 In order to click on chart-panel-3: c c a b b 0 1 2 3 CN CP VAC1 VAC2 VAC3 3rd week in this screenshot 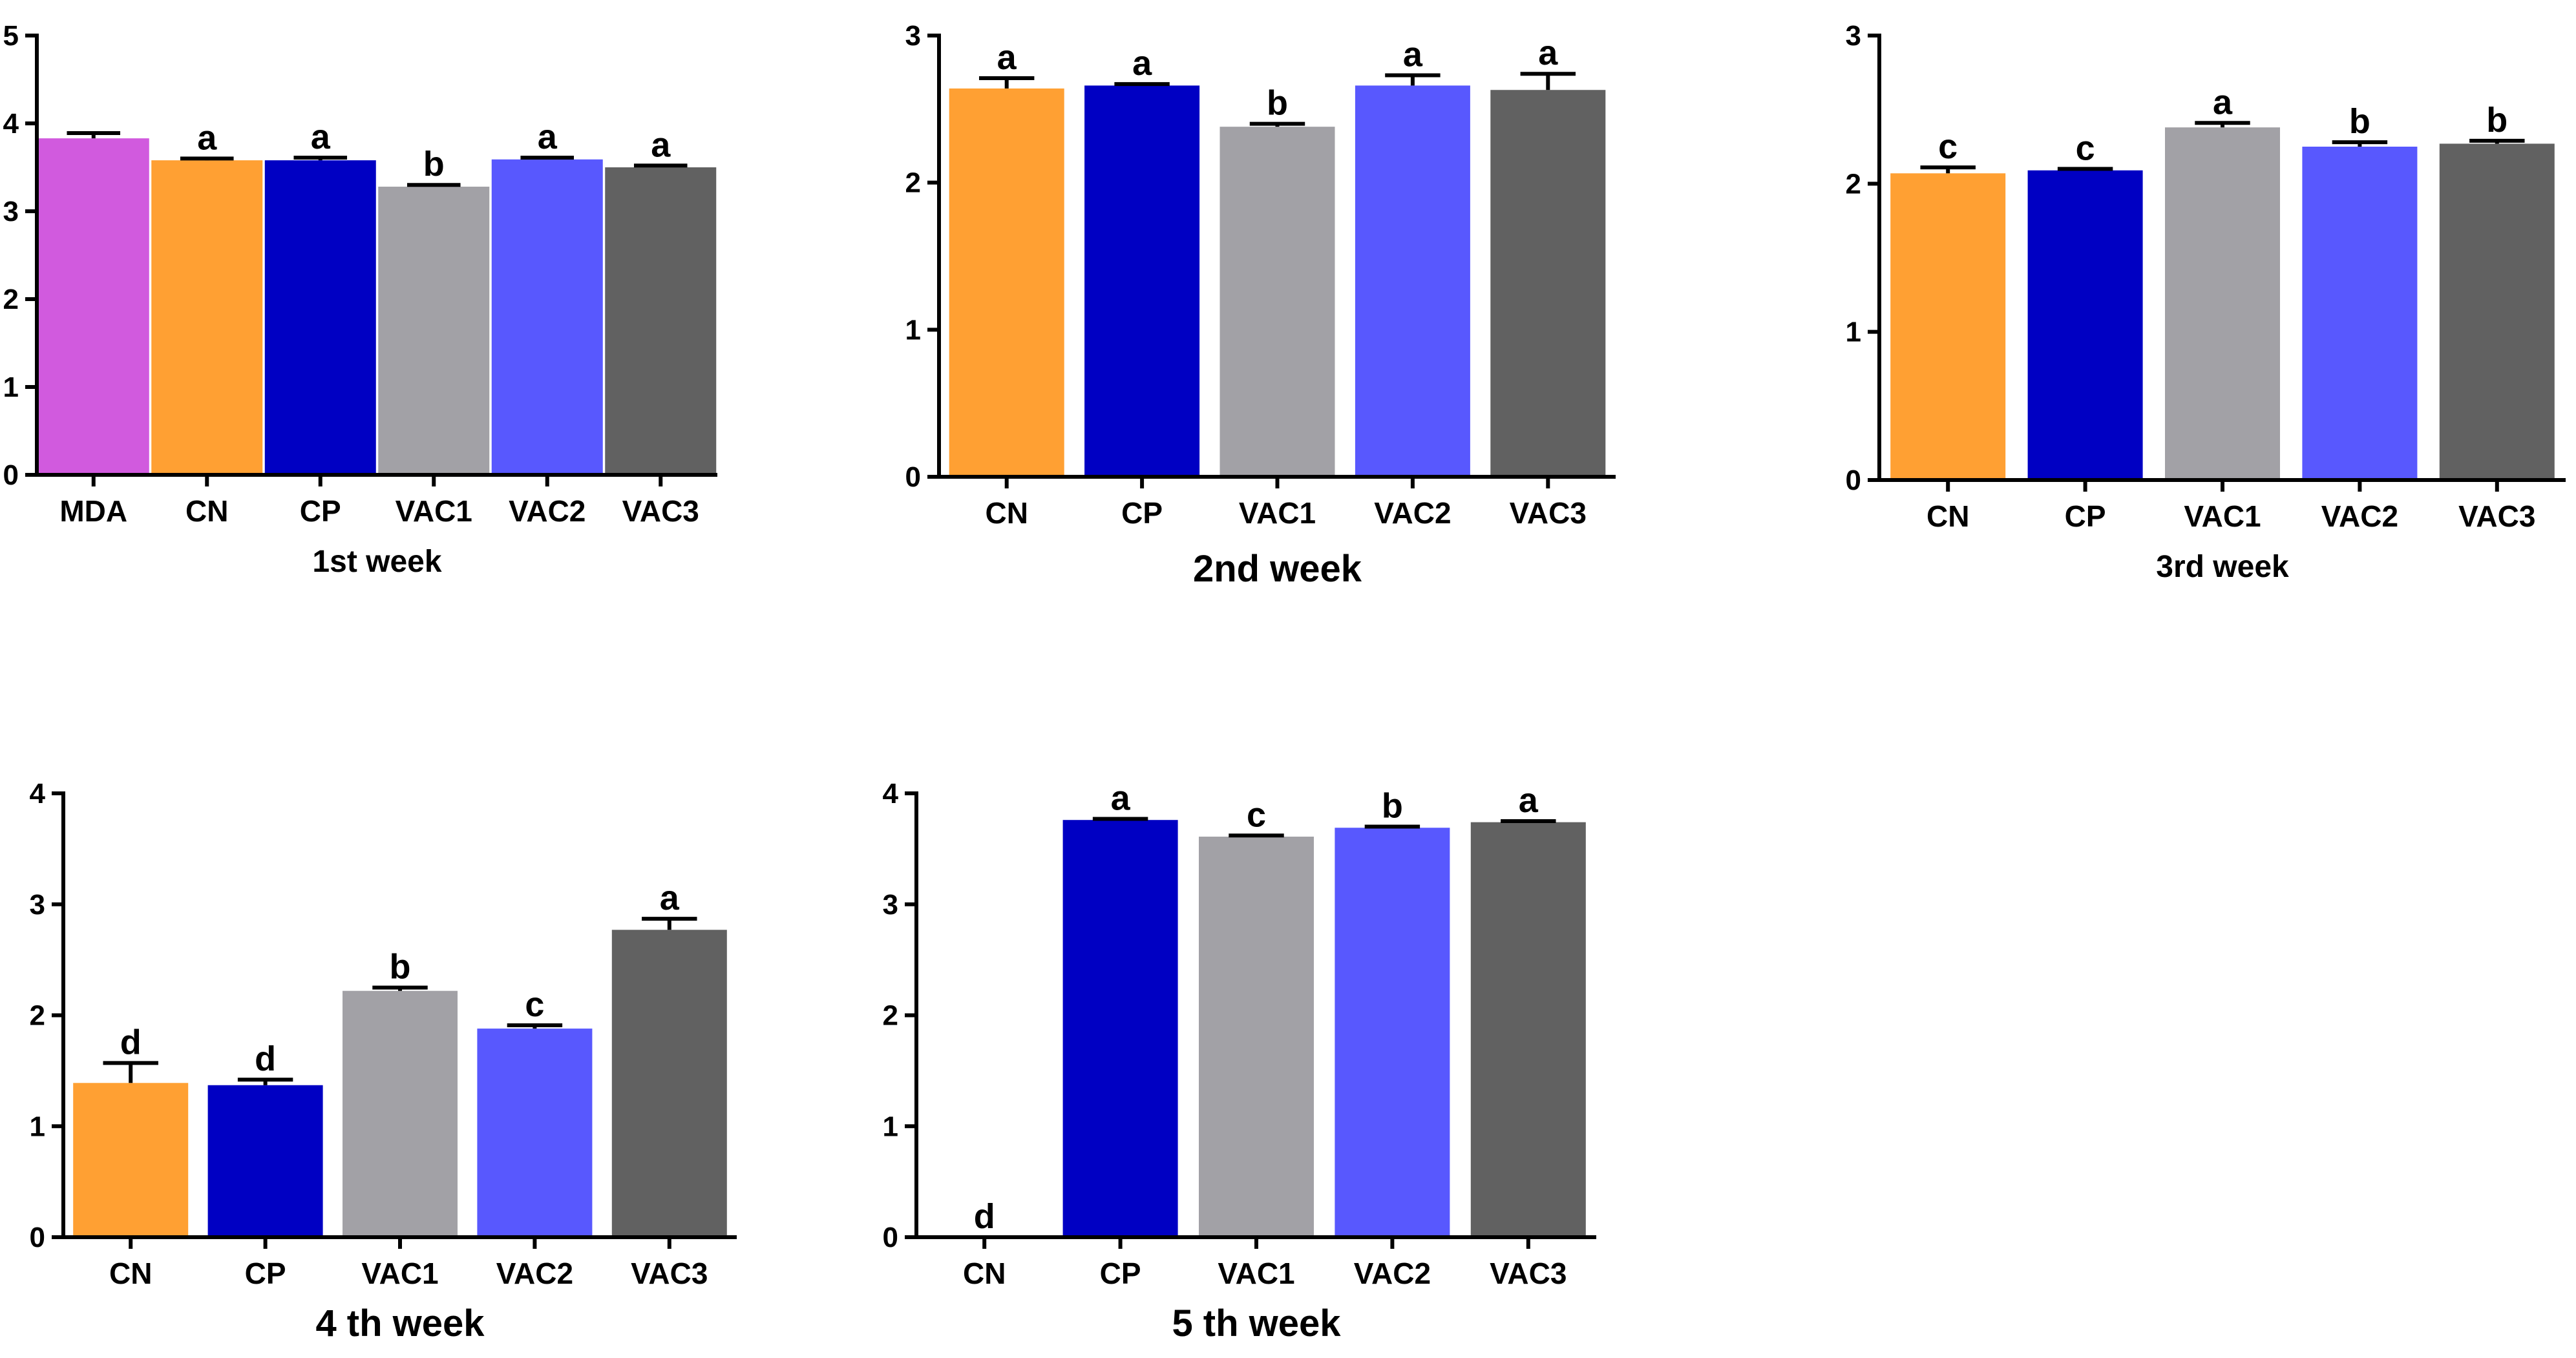, I will do `click(2206, 302)`.